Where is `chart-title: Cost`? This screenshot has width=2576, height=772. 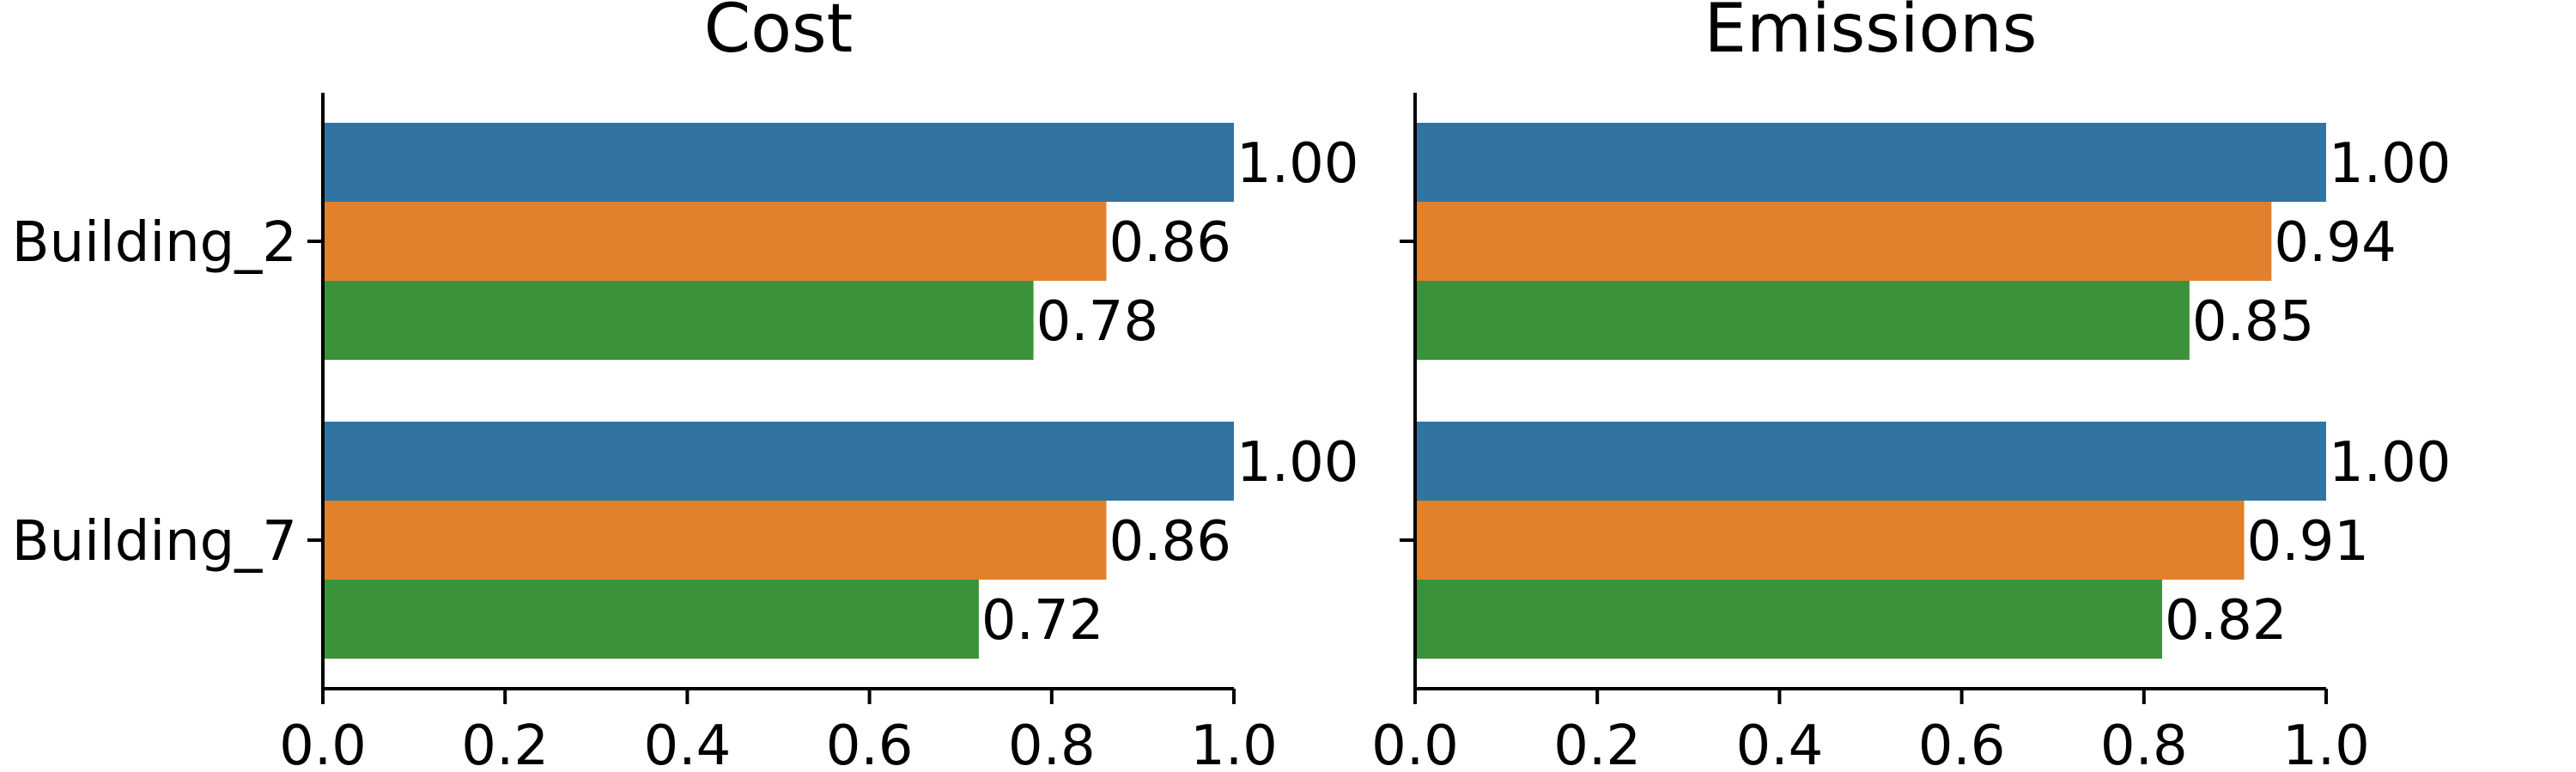
chart-title: Cost is located at coordinates (779, 34).